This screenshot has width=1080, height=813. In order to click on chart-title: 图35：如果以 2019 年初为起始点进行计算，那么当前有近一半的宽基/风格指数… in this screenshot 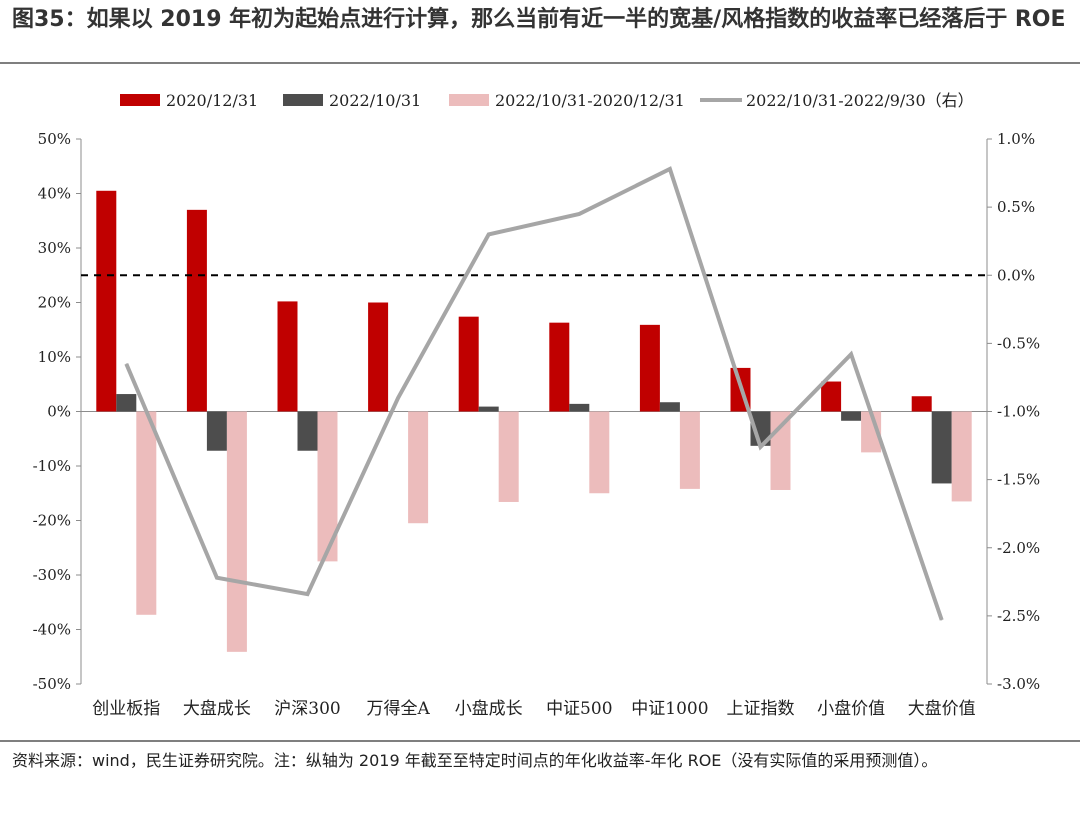, I will do `click(539, 19)`.